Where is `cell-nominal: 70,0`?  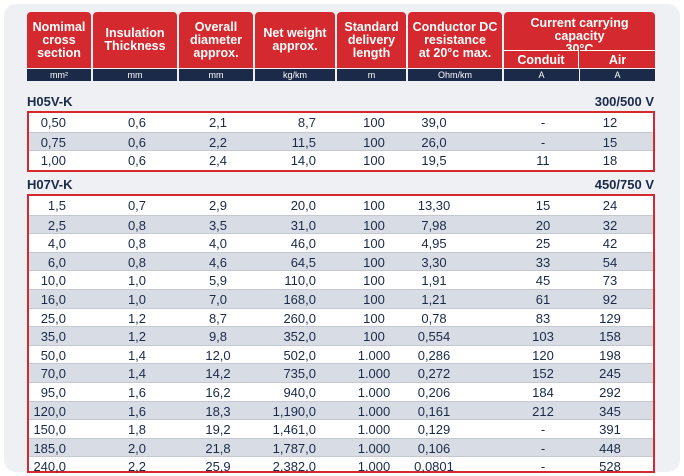 cell-nominal: 70,0 is located at coordinates (53, 374).